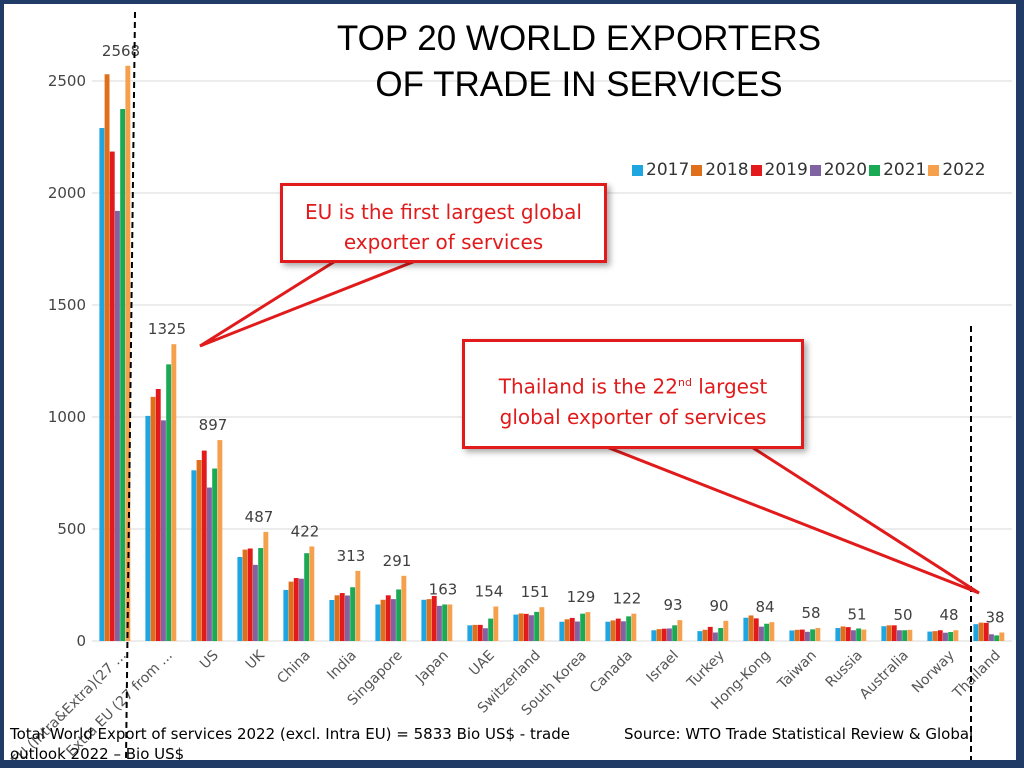 Image resolution: width=1024 pixels, height=768 pixels. Describe the element at coordinates (786, 170) in the screenshot. I see `legend-label: 2019` at that location.